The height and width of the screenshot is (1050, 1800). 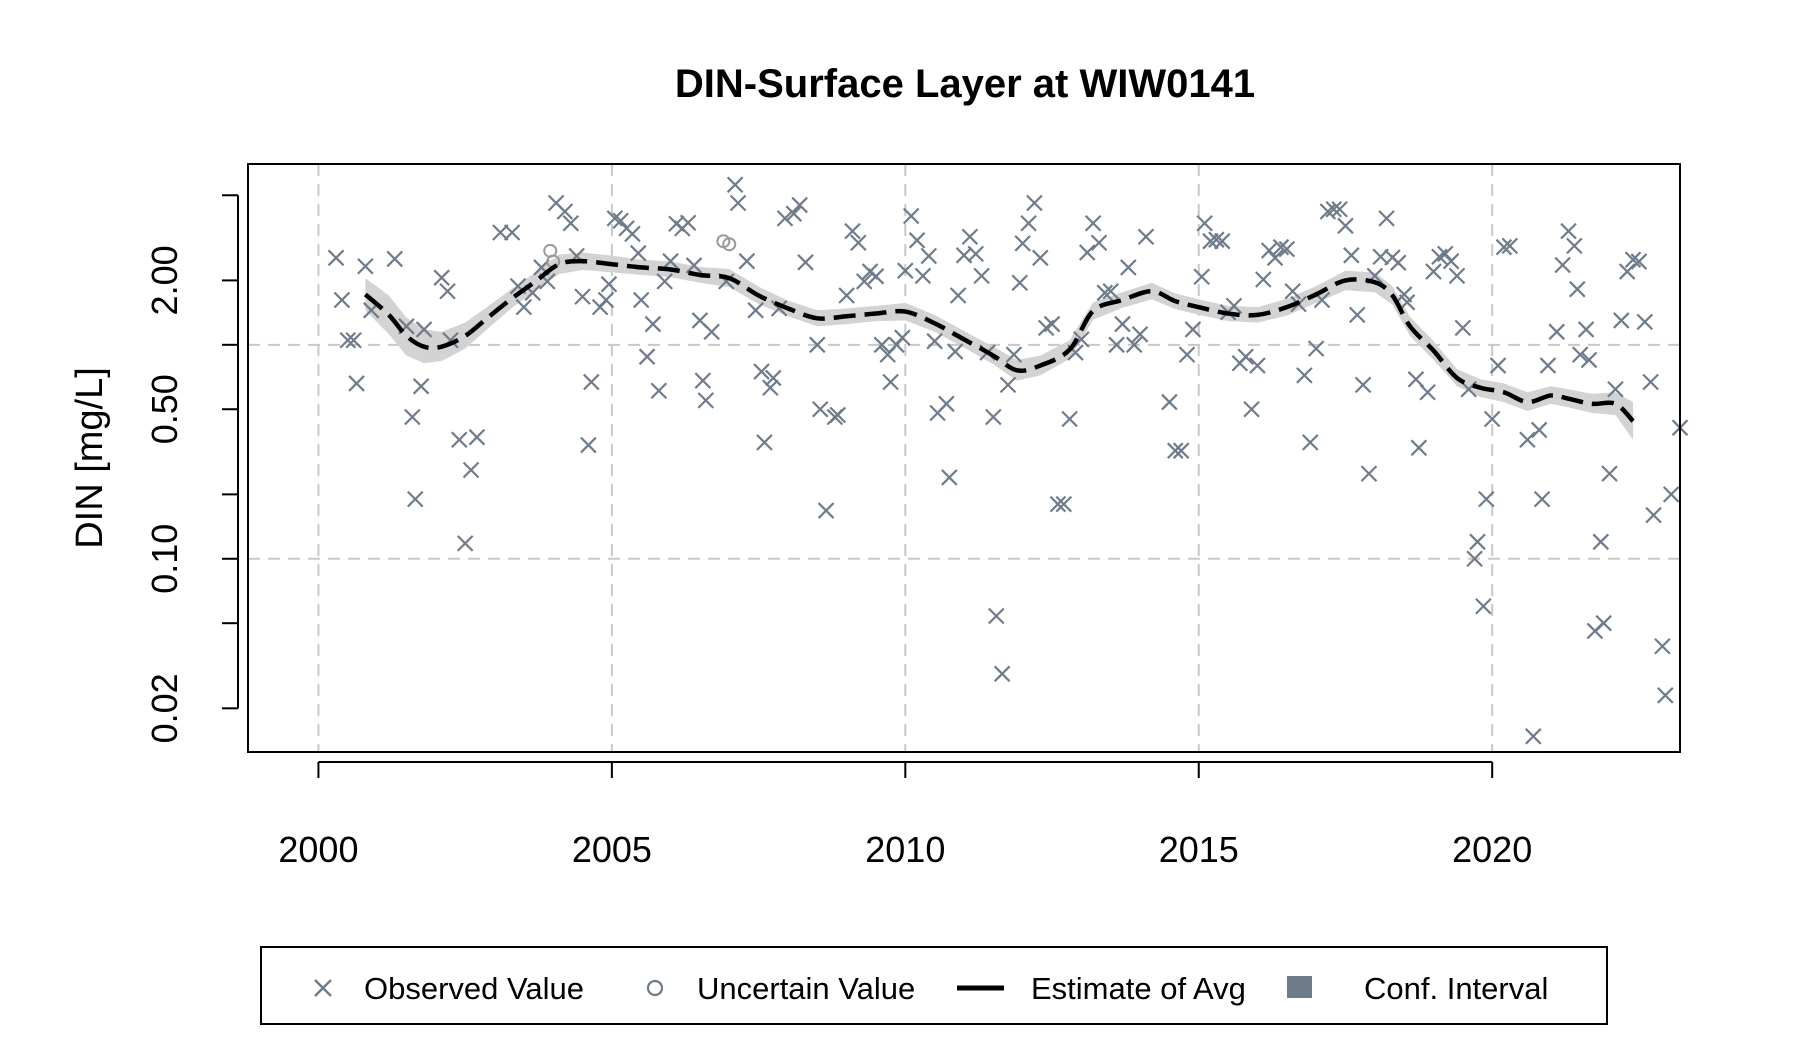 What do you see at coordinates (164, 708) in the screenshot?
I see `y-tick-label: 0.02` at bounding box center [164, 708].